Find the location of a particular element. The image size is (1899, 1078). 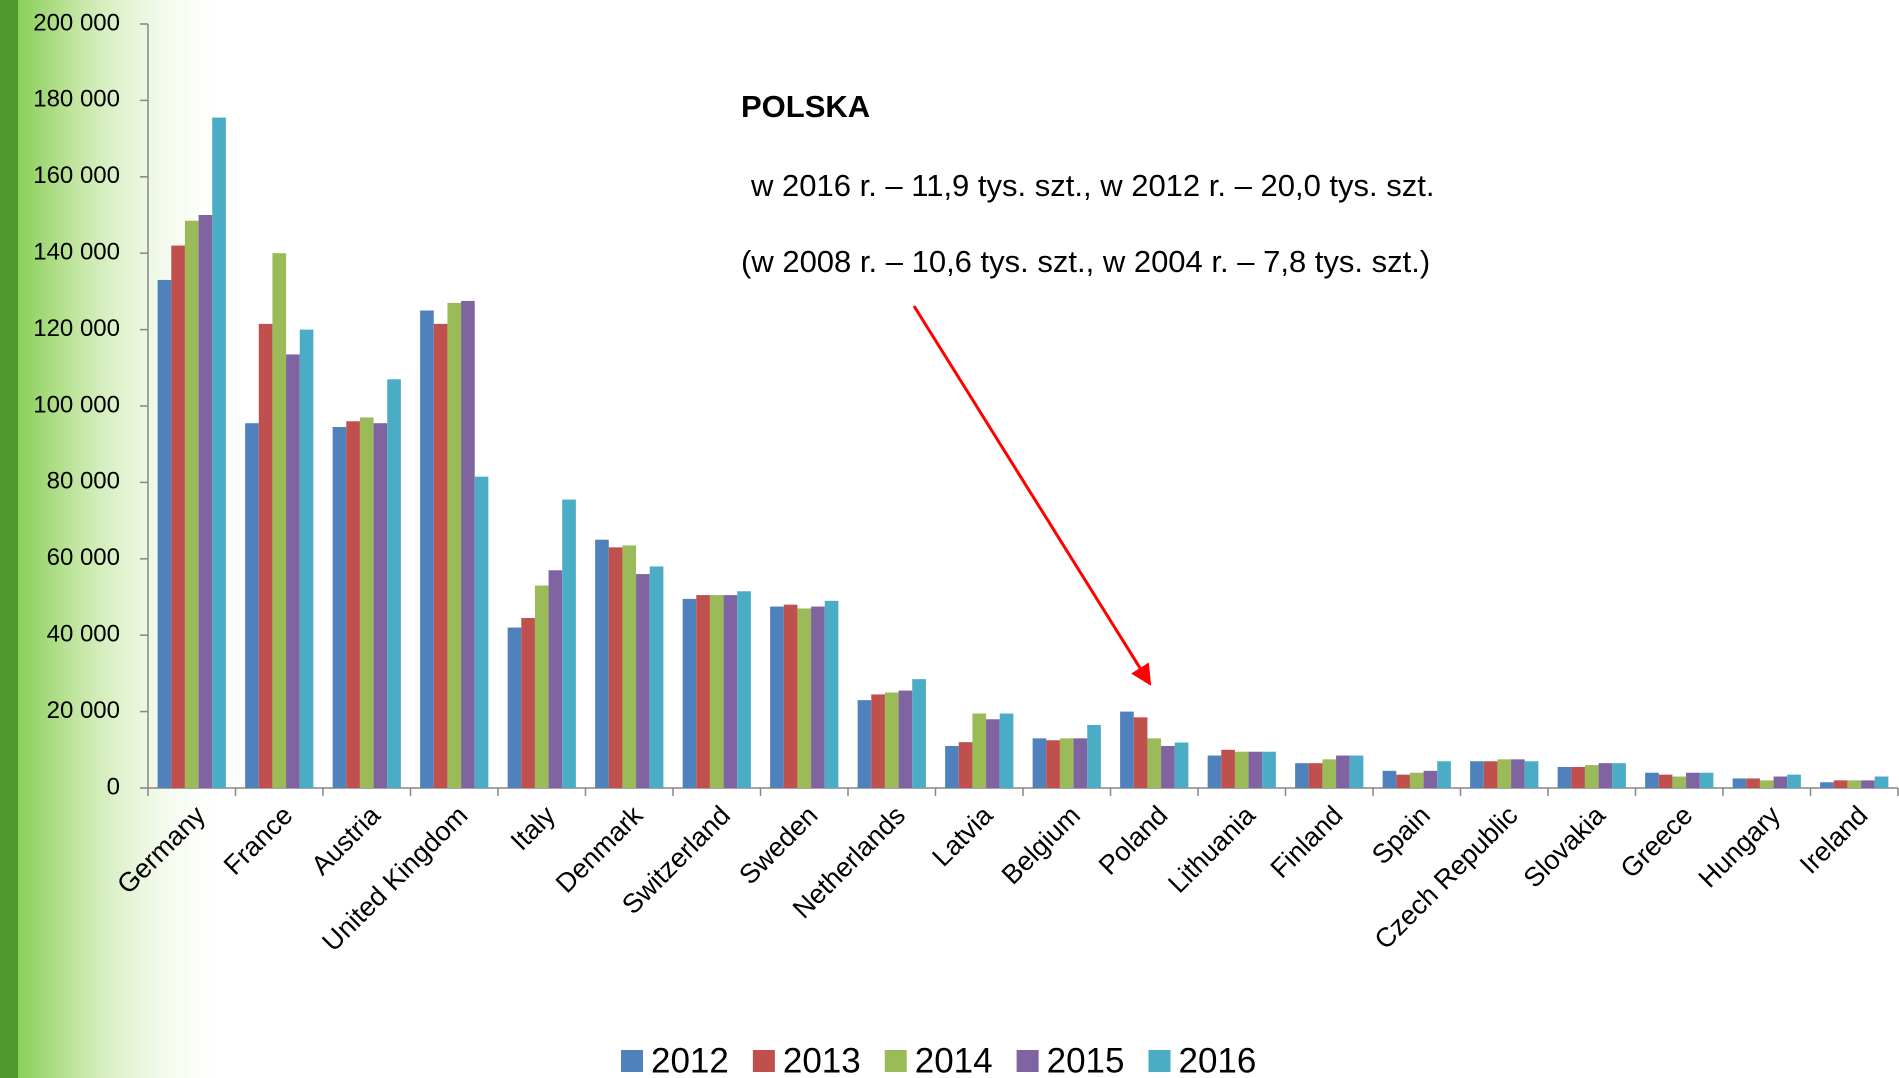

x-tick-label: Austria is located at coordinates (345, 839).